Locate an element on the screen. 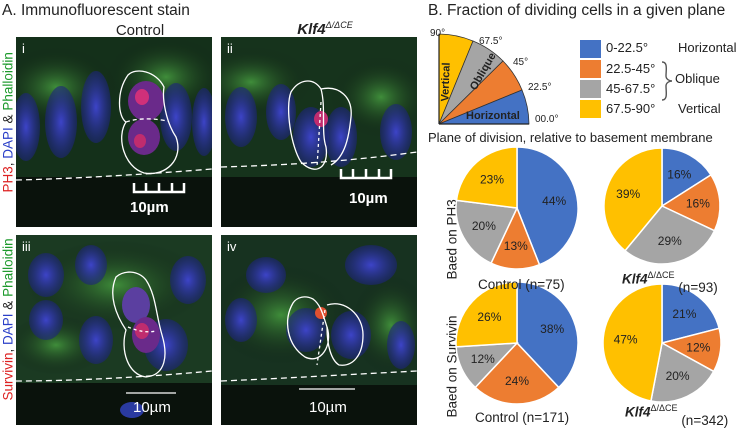 This screenshot has width=740, height=428. panel-label-ii: ii is located at coordinates (230, 48).